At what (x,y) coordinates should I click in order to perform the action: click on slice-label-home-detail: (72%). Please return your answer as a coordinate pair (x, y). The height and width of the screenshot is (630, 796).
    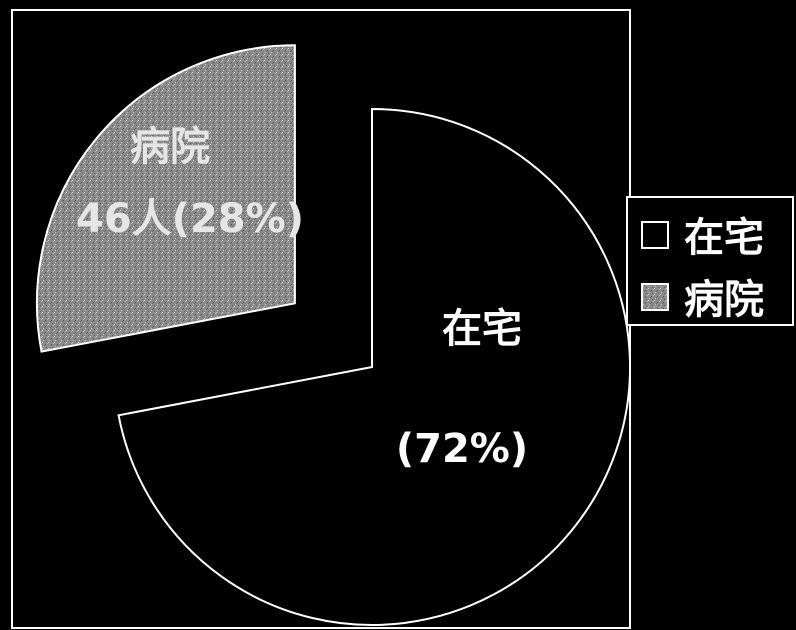
    Looking at the image, I should click on (462, 449).